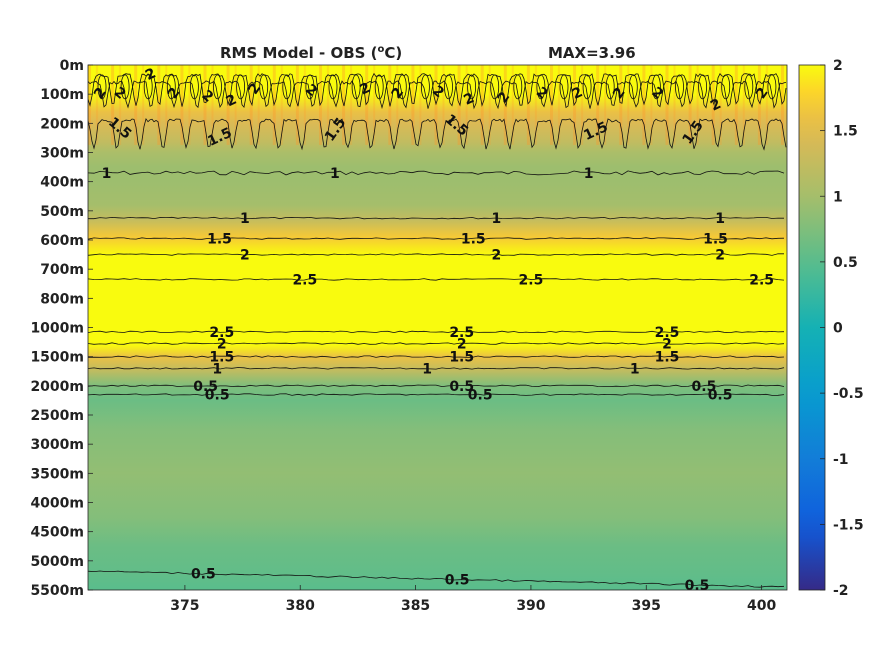 This screenshot has height=656, width=875. I want to click on y-tick-label: 100m, so click(62, 95).